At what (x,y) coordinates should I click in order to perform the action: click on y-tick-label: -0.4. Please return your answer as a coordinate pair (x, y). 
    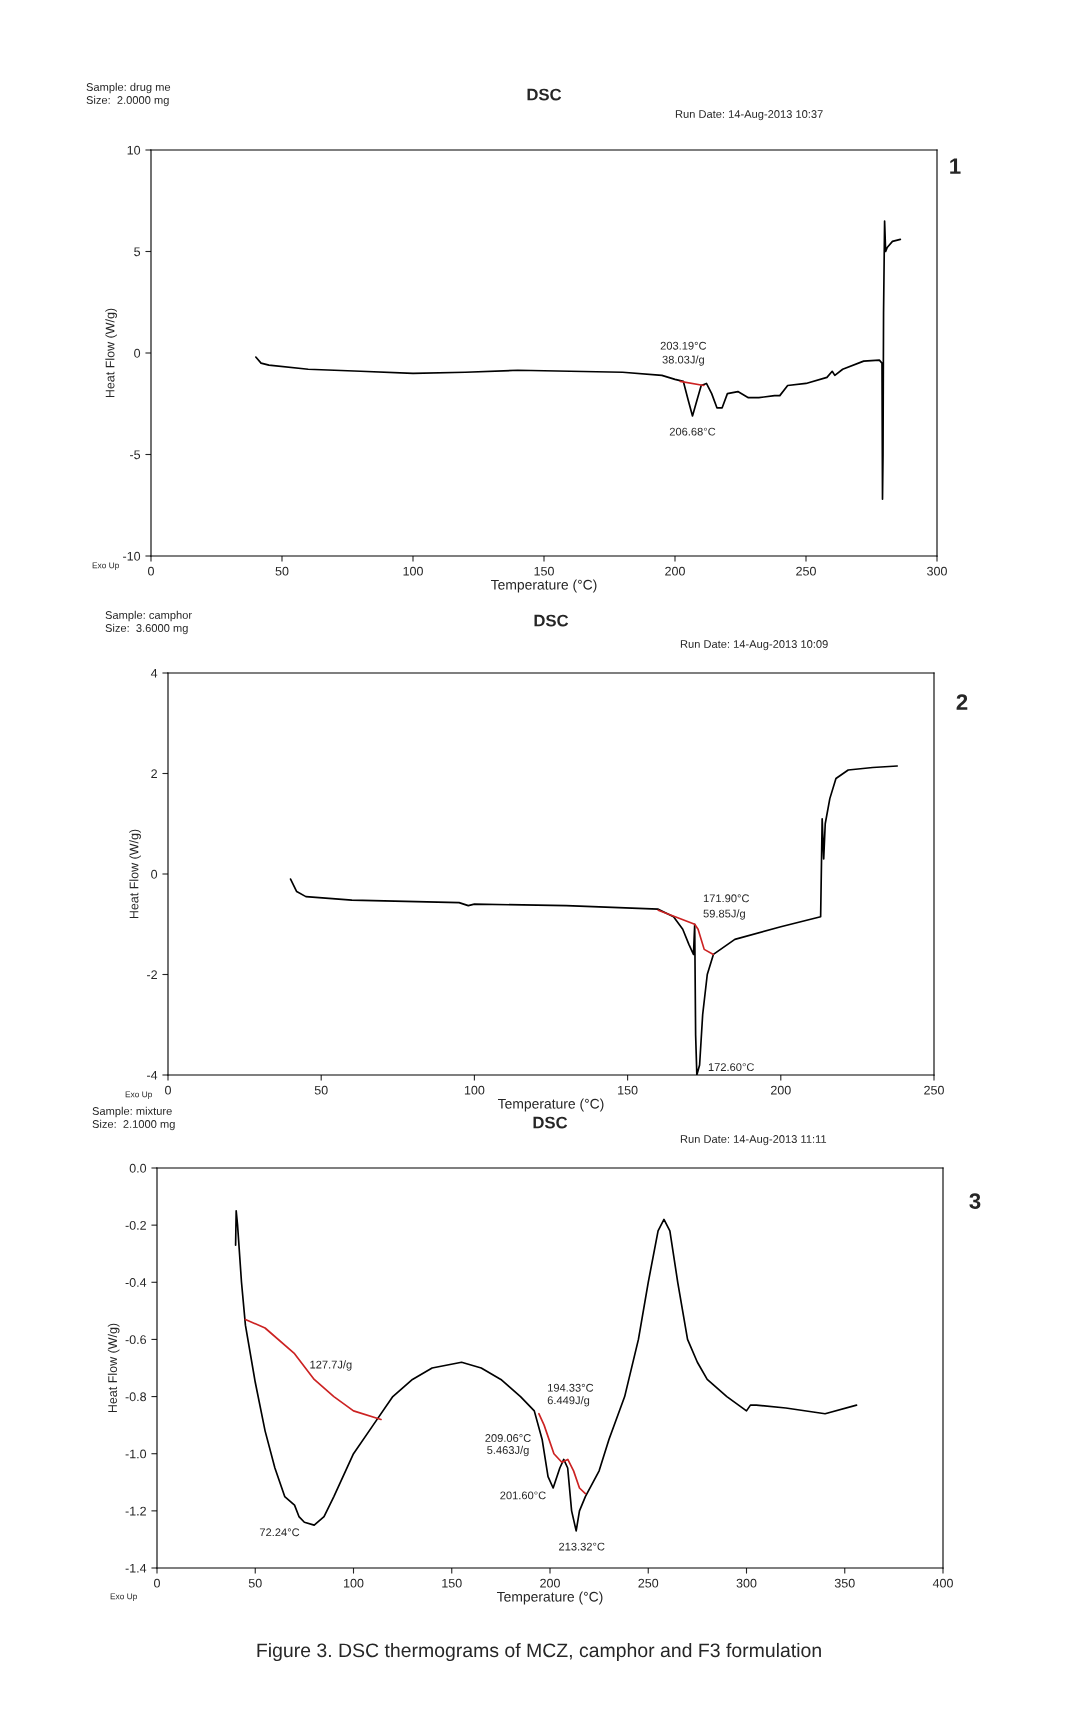
    Looking at the image, I should click on (136, 1282).